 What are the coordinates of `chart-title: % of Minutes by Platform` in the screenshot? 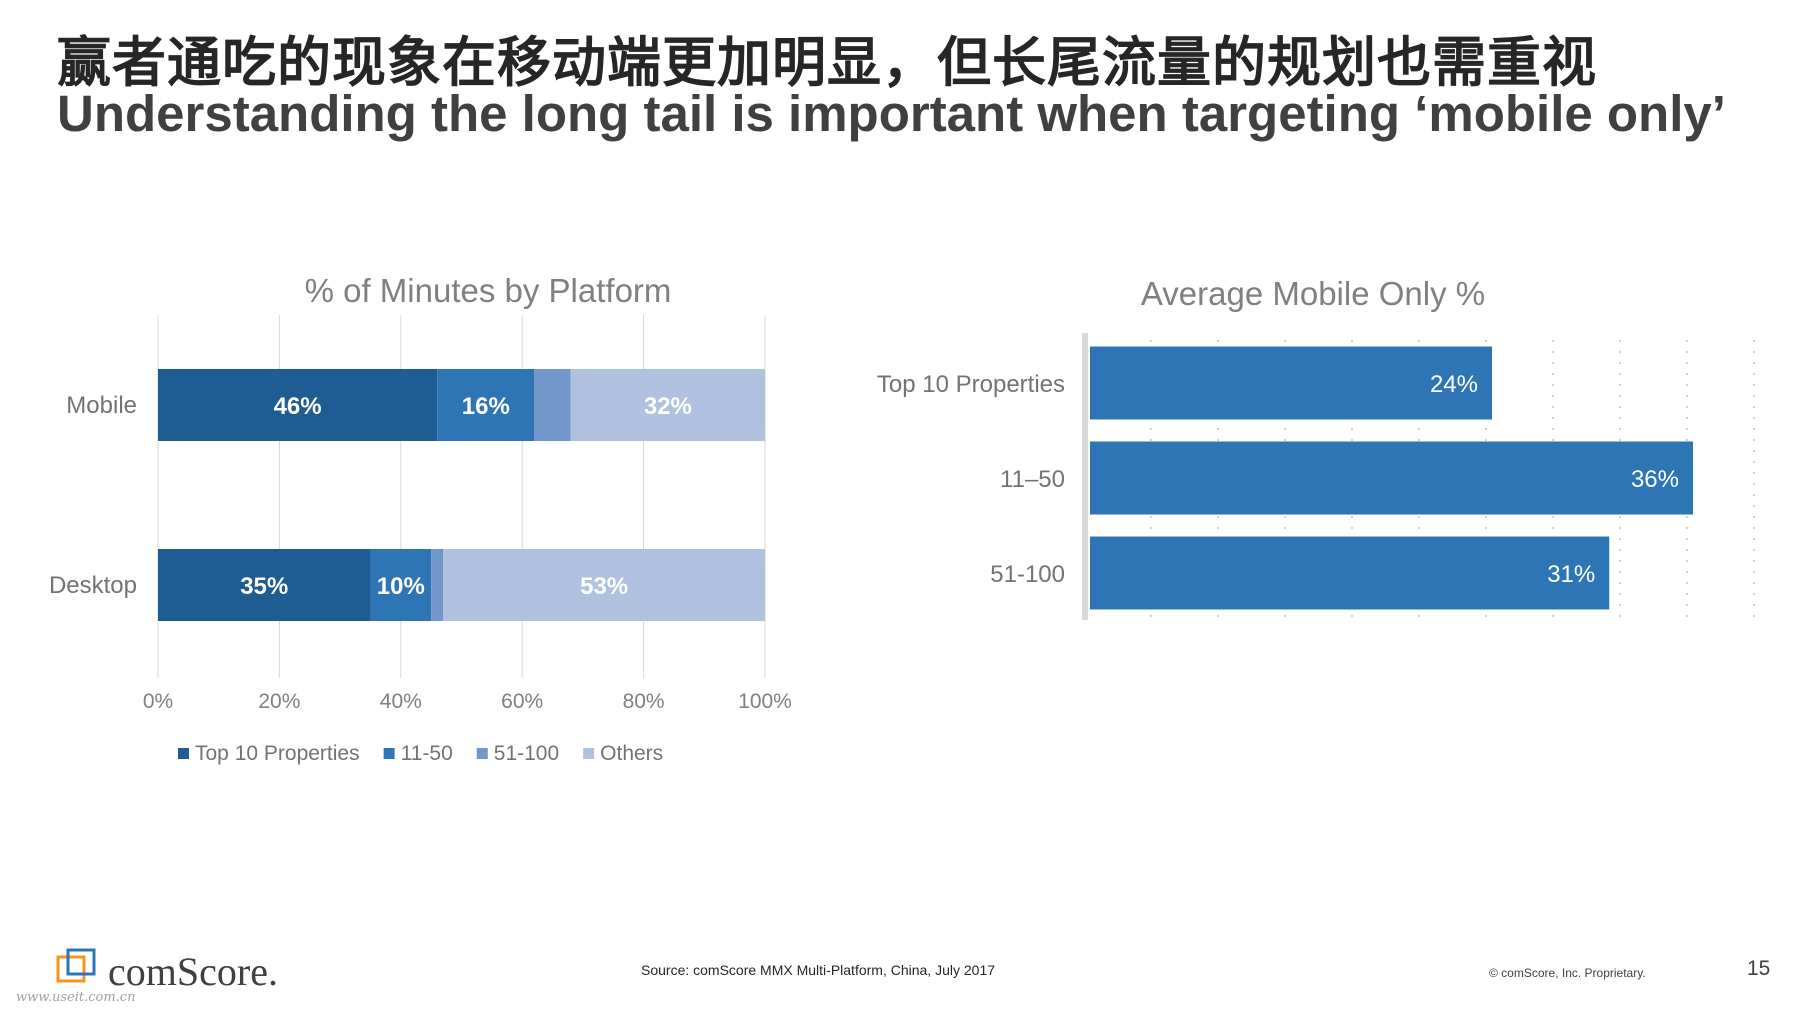 It's located at (488, 290).